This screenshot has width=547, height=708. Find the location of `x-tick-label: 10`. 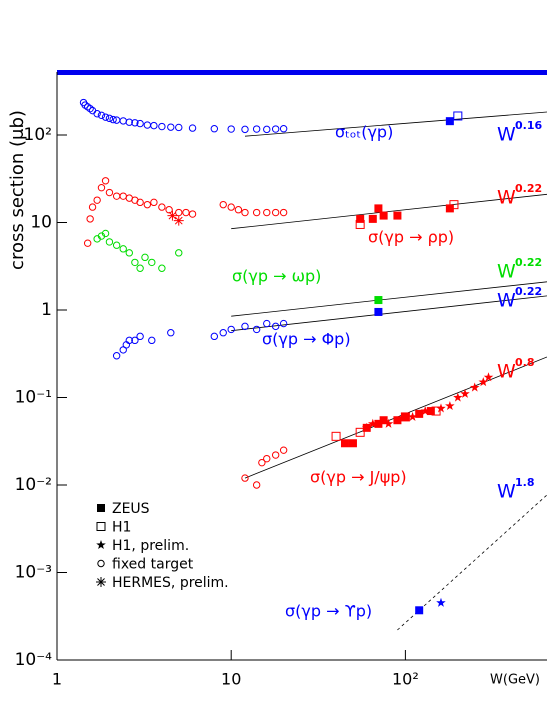

x-tick-label: 10 is located at coordinates (231, 679).